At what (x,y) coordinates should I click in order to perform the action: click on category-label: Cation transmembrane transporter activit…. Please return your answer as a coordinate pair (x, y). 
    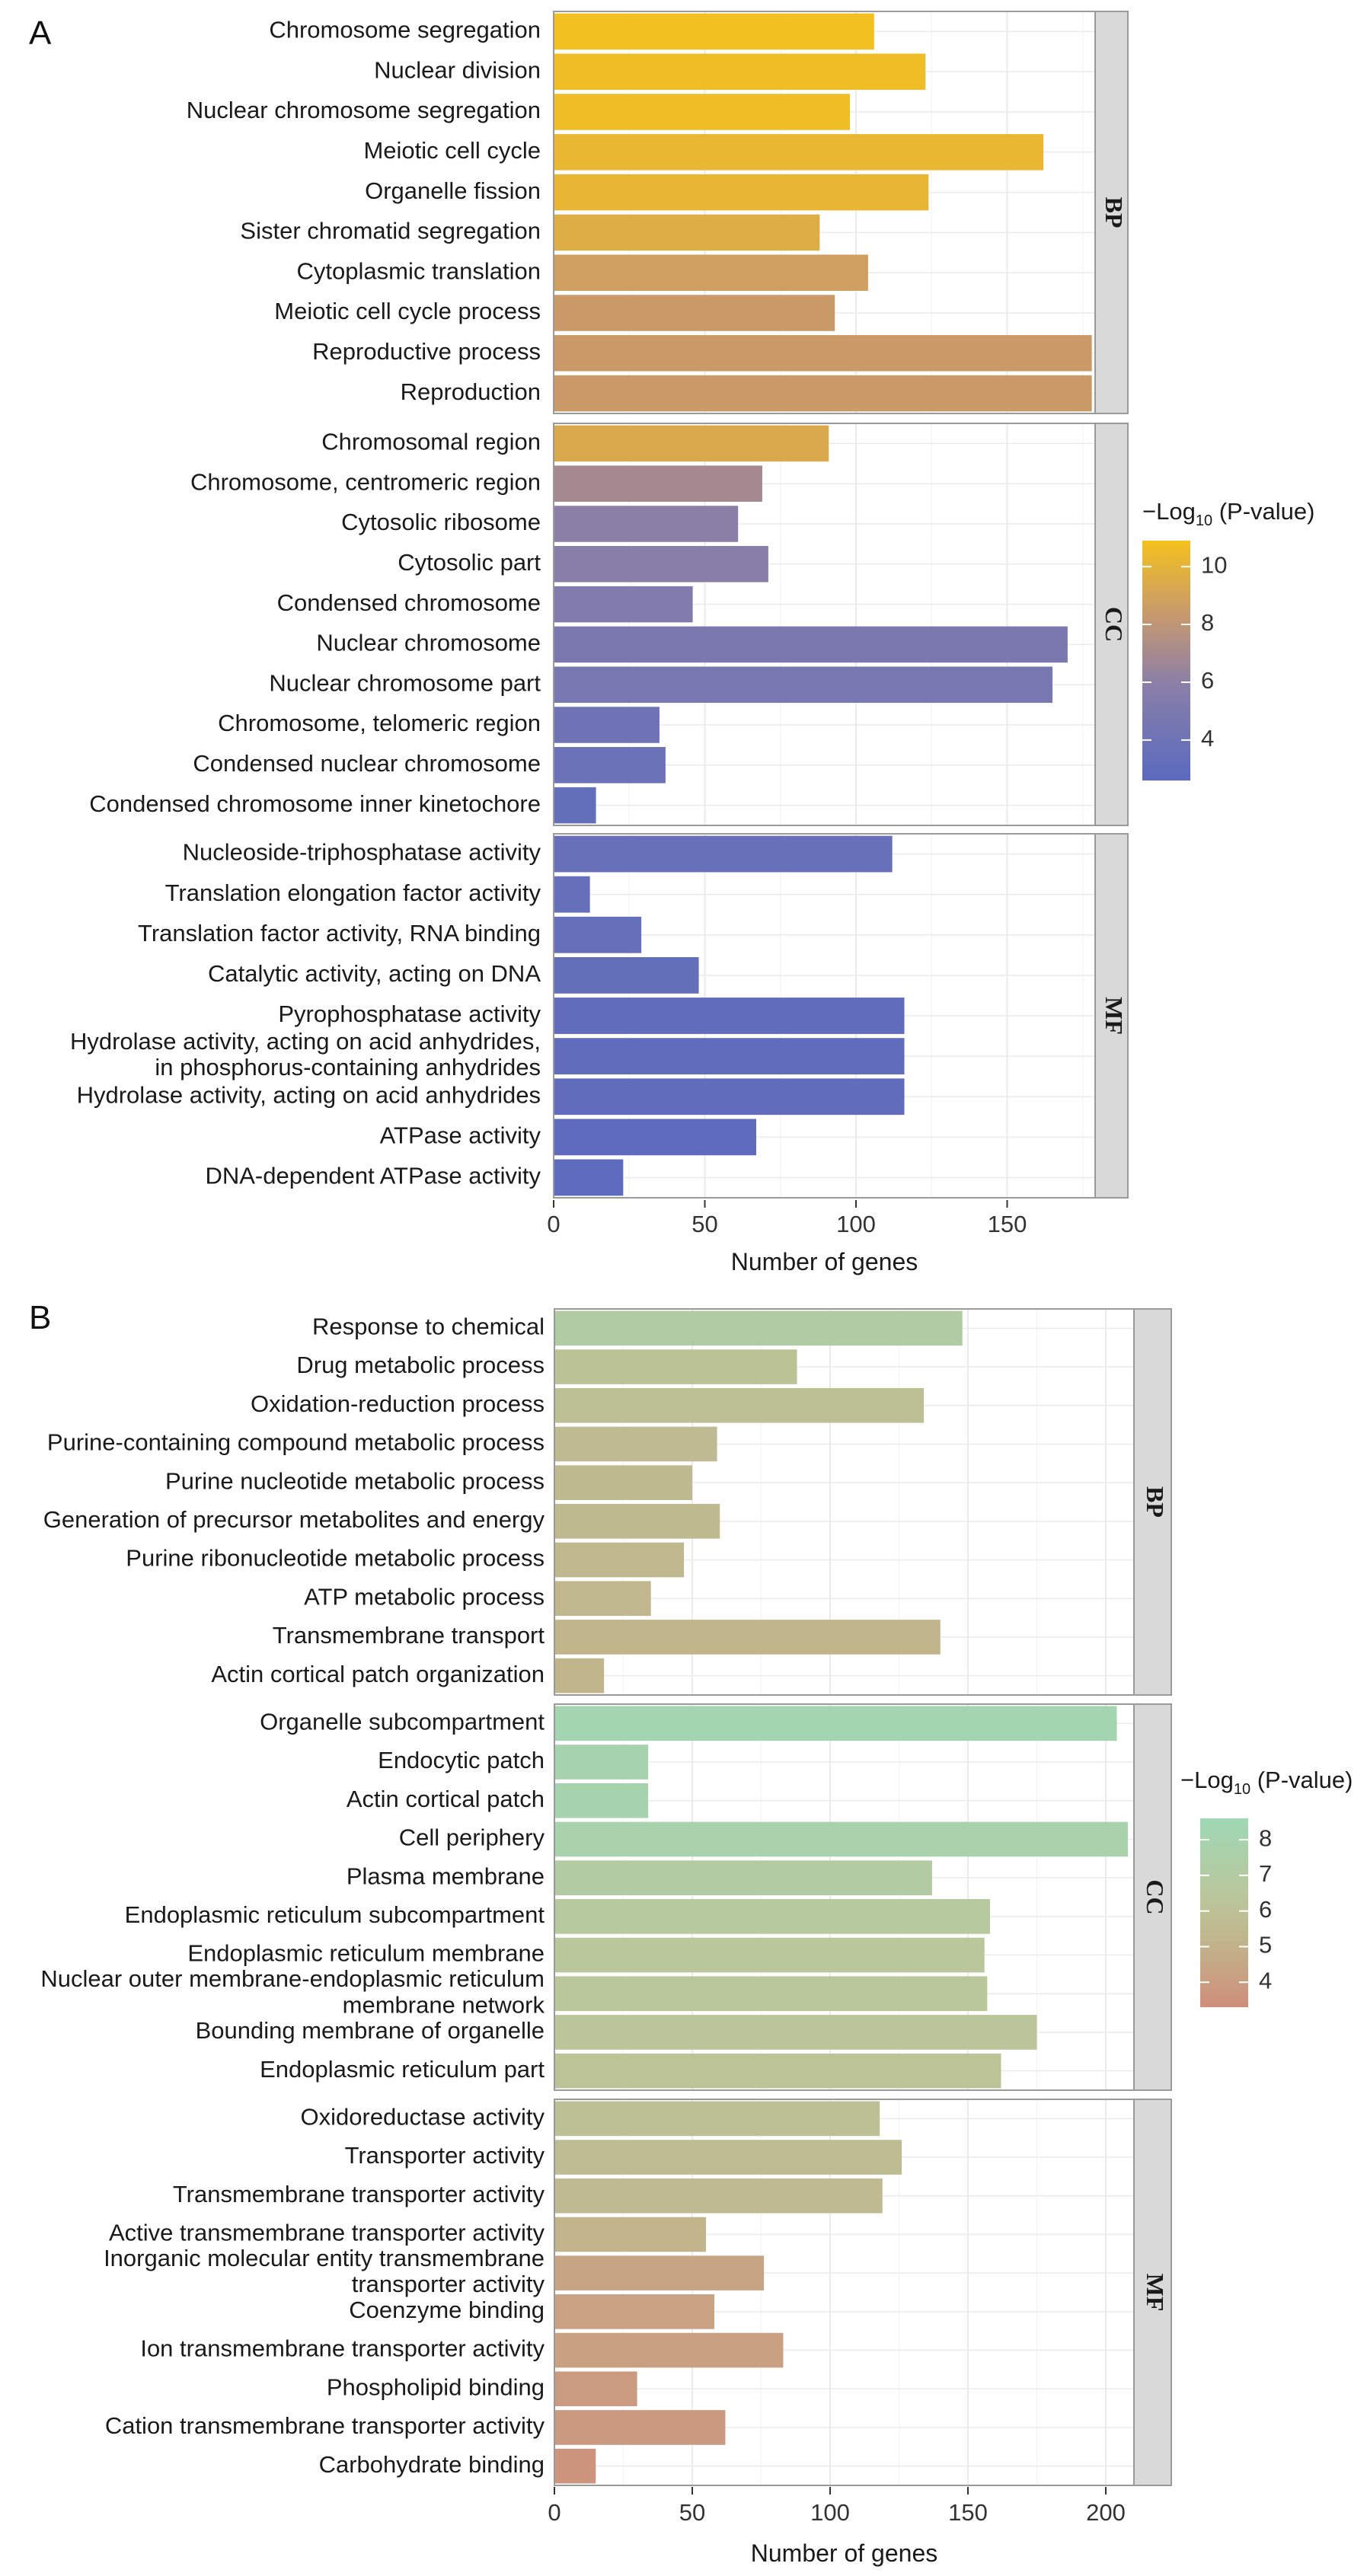
    Looking at the image, I should click on (325, 2425).